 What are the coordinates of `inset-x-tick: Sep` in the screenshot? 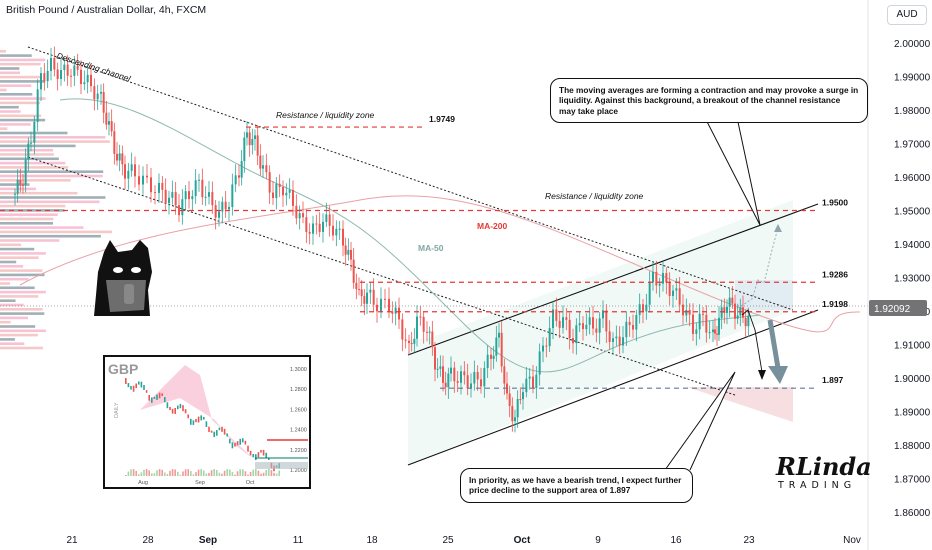 It's located at (200, 483).